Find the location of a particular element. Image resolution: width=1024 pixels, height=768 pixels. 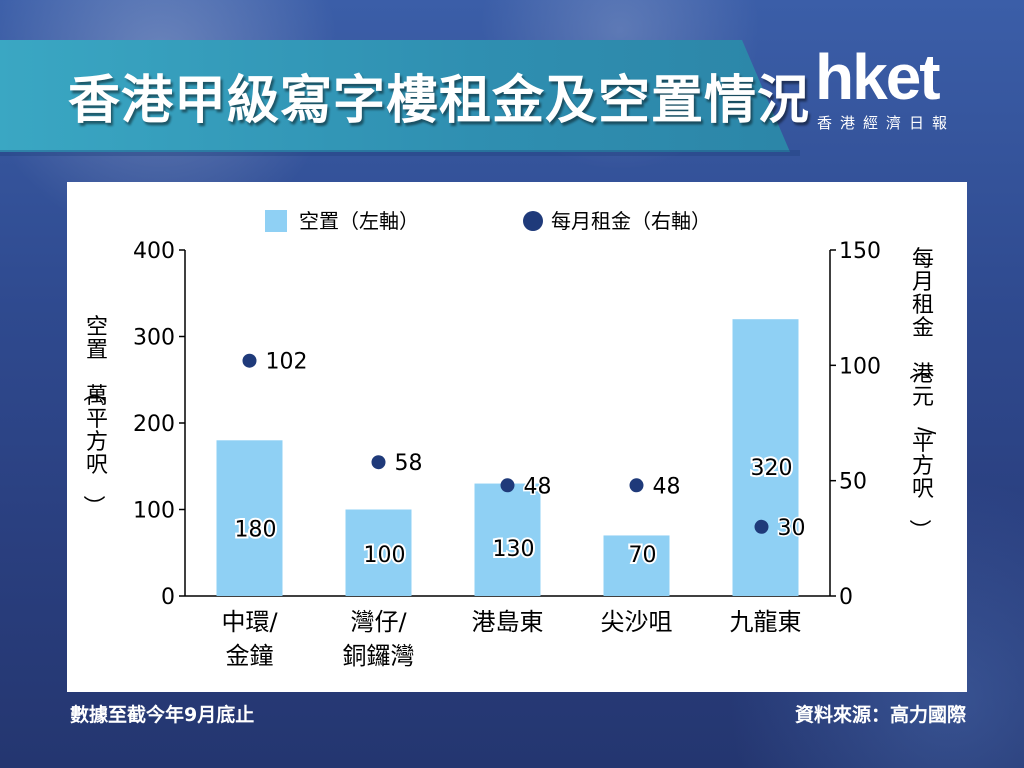

category-label: 灣仔/ is located at coordinates (378, 622).